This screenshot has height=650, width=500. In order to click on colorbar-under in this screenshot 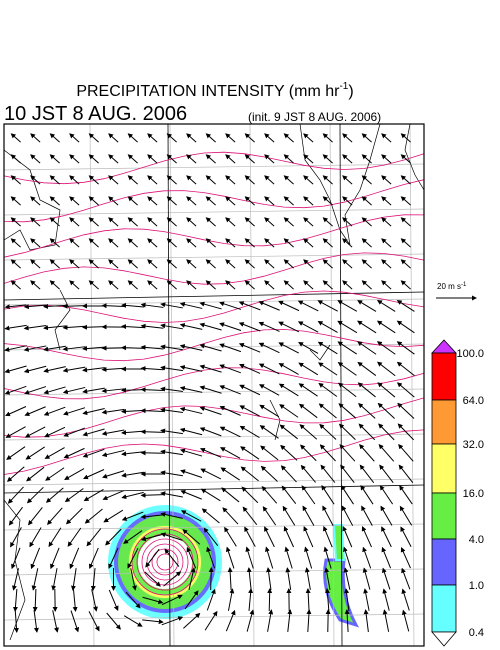, I will do `click(444, 639)`.